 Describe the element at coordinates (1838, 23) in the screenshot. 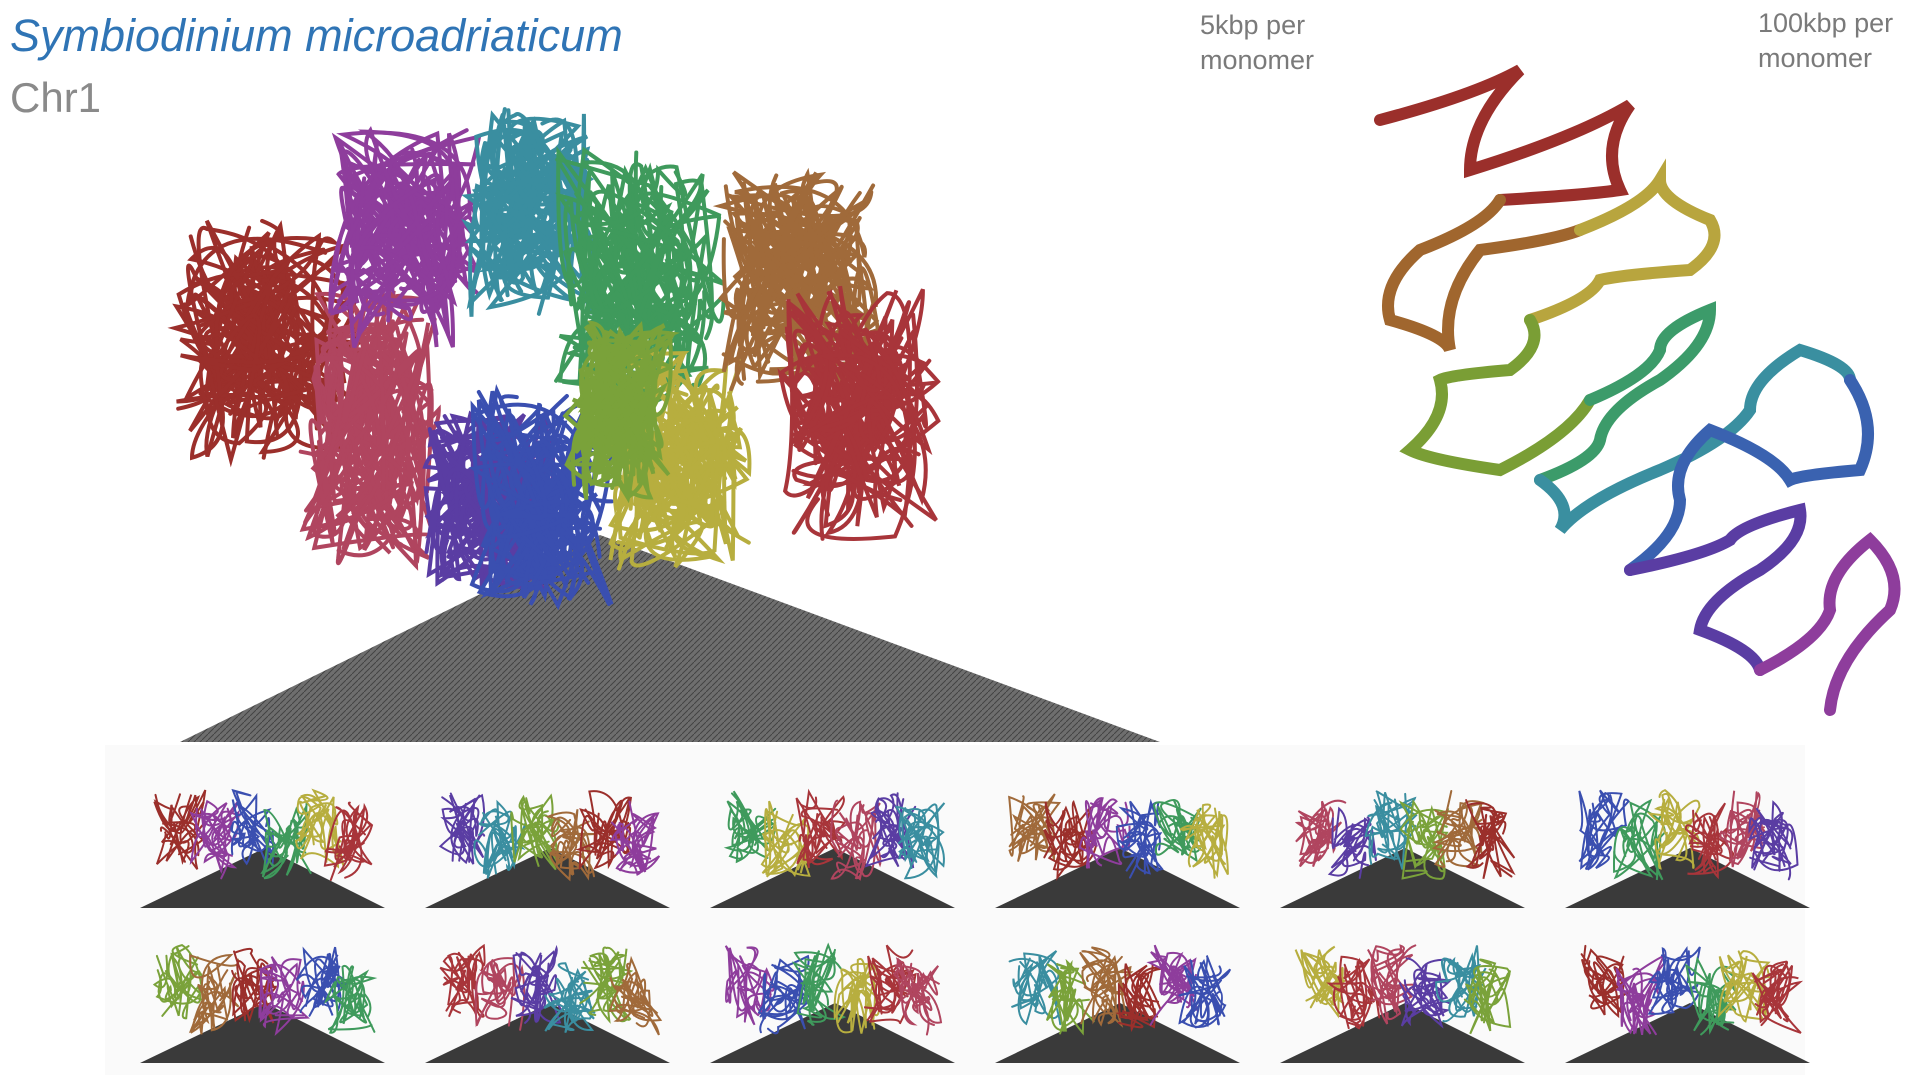

I see `resolution-label-line: 100kbp per` at that location.